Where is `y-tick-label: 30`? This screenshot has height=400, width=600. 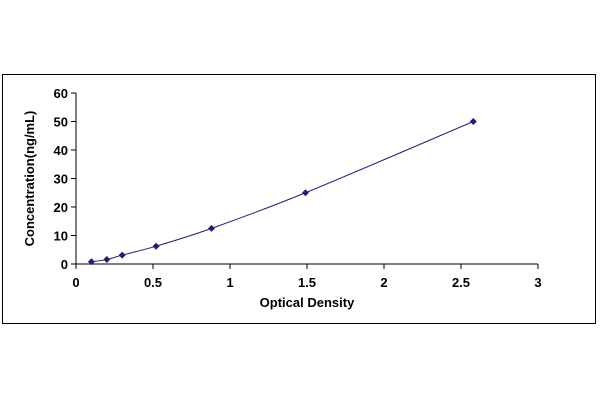
y-tick-label: 30 is located at coordinates (61, 179).